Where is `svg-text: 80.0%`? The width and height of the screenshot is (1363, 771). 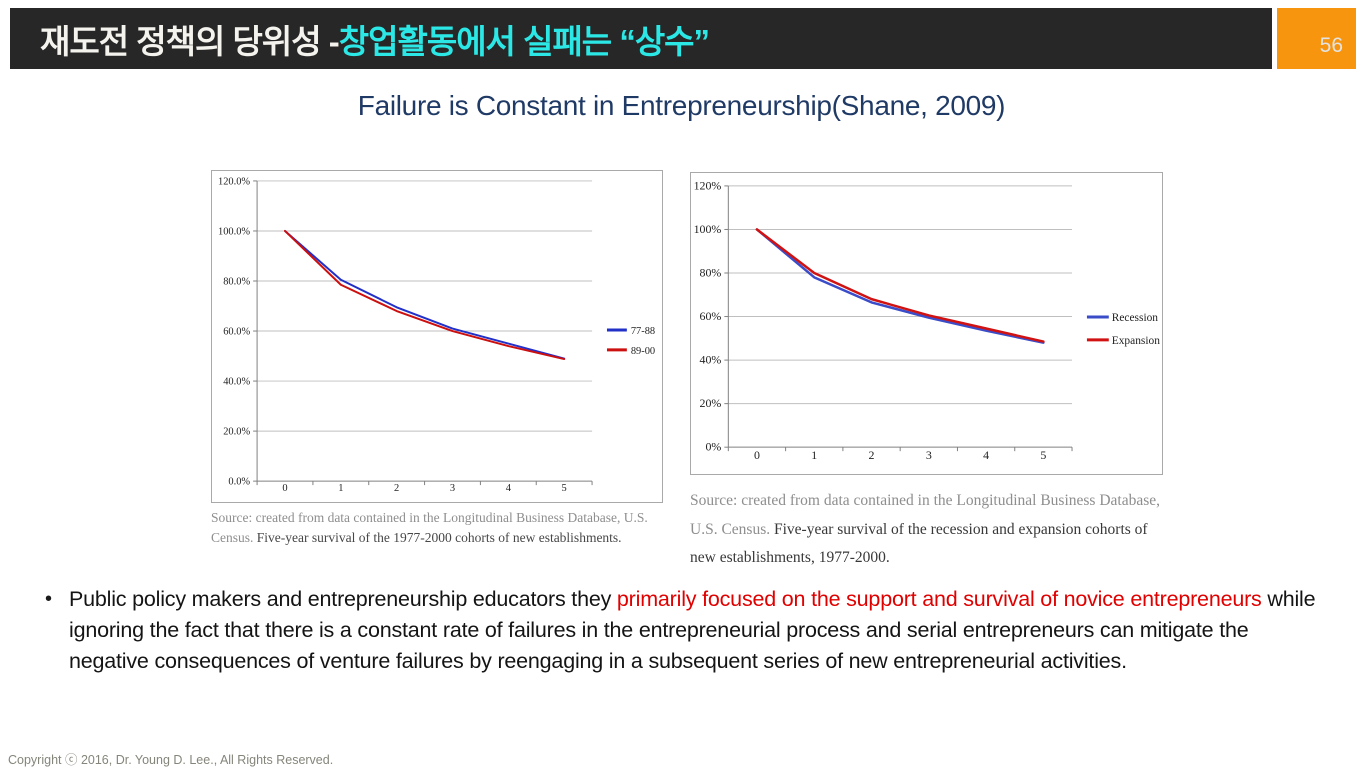 svg-text: 80.0% is located at coordinates (236, 281).